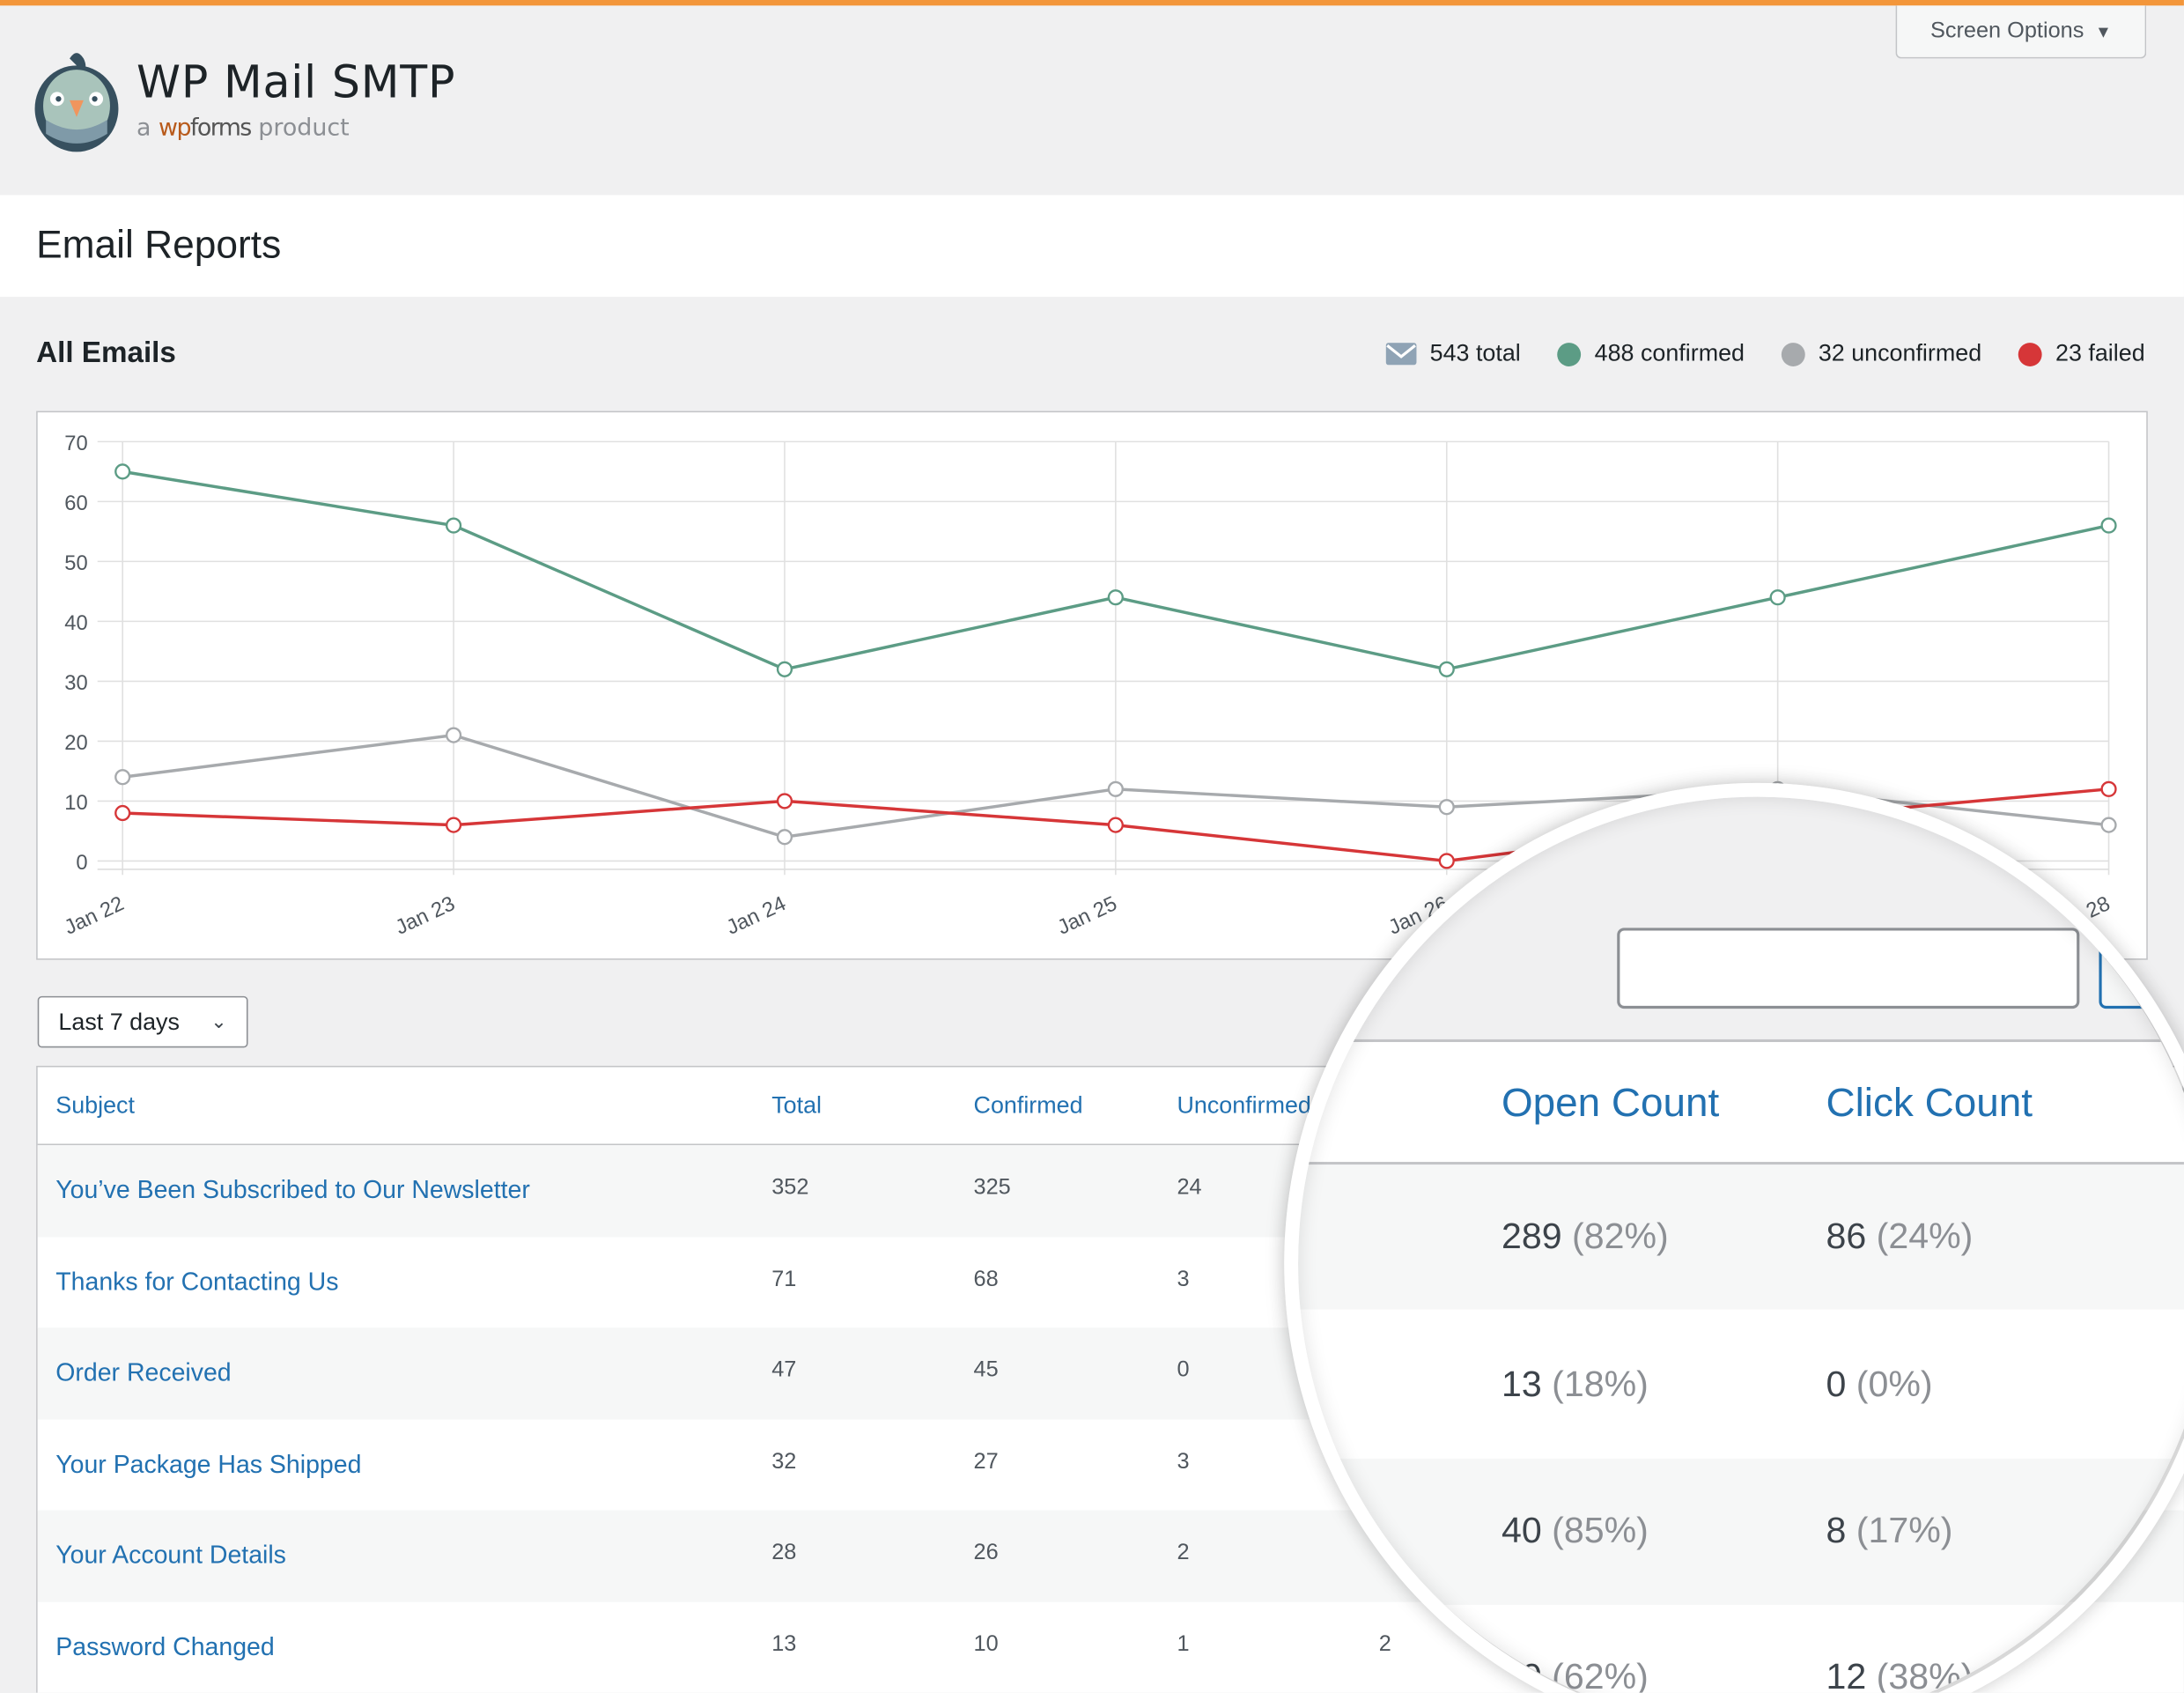 This screenshot has height=1693, width=2184. Describe the element at coordinates (296, 82) in the screenshot. I see `brand-title: WP Mail SMTP` at that location.